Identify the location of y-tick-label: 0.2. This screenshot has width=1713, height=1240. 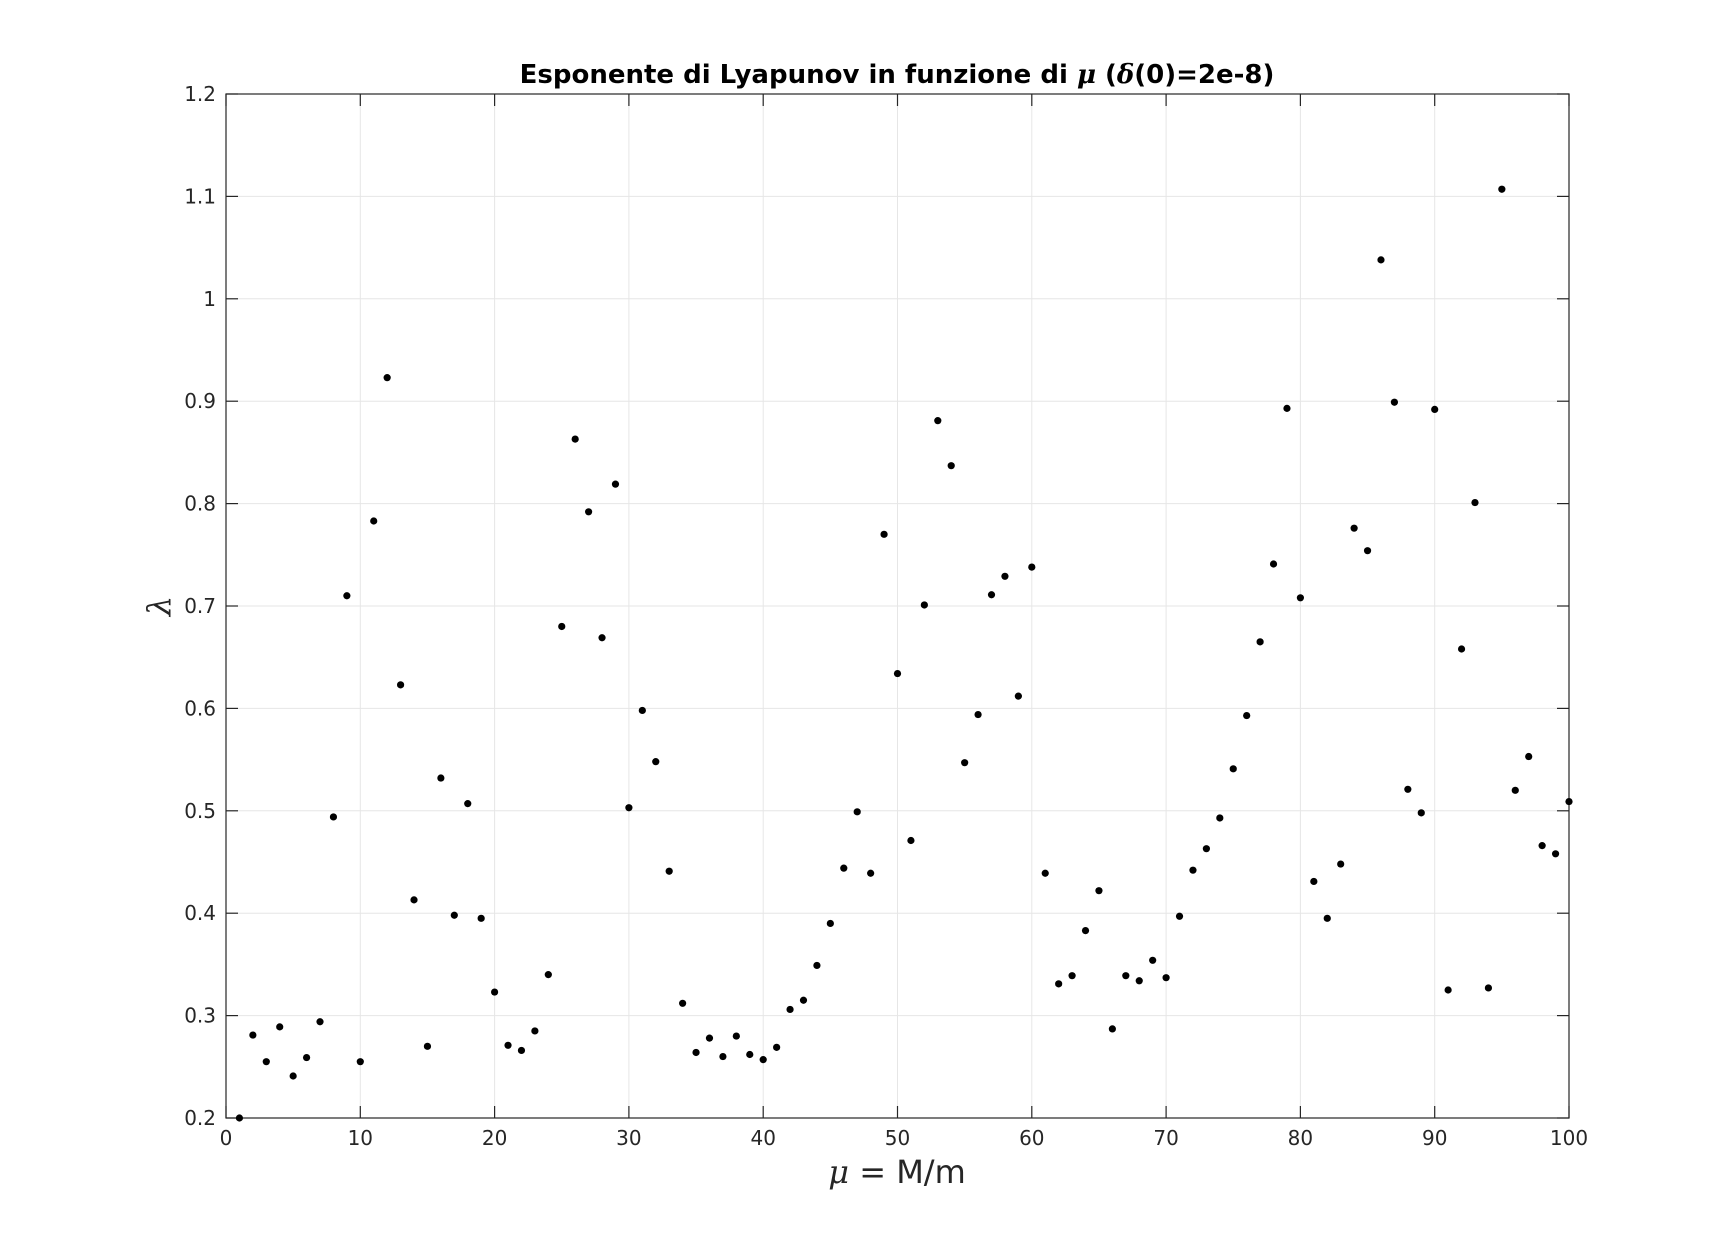
(200, 1118).